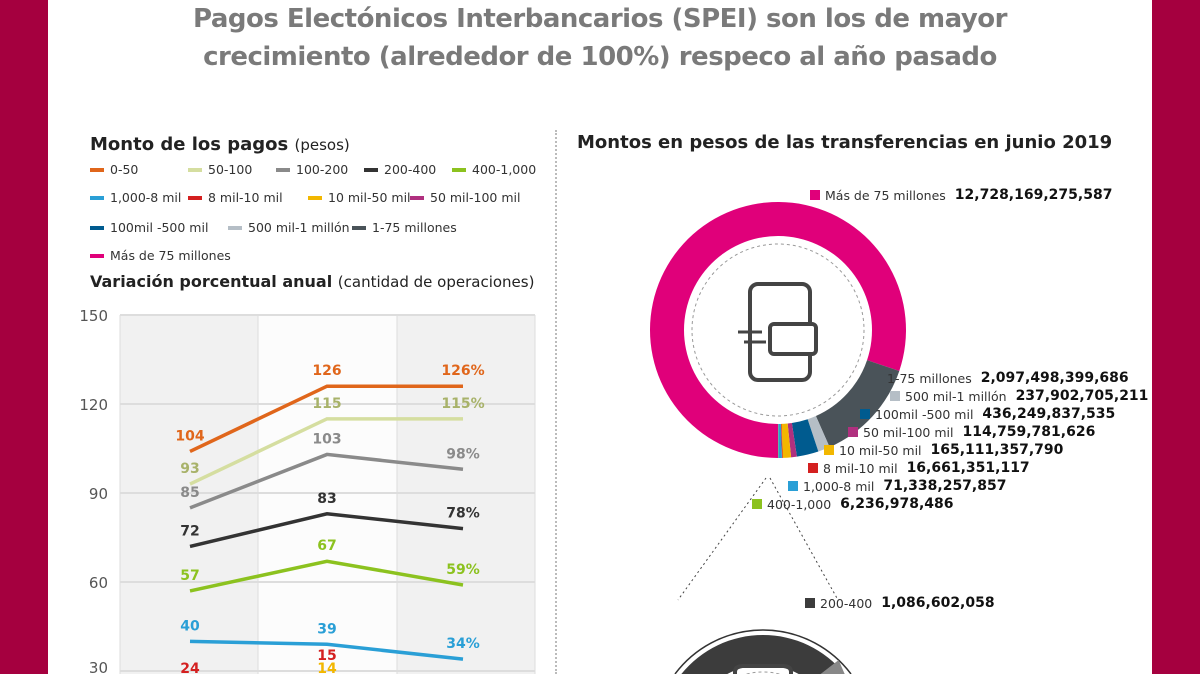  I want to click on legend-item: 500 mil-1 millón, so click(289, 227).